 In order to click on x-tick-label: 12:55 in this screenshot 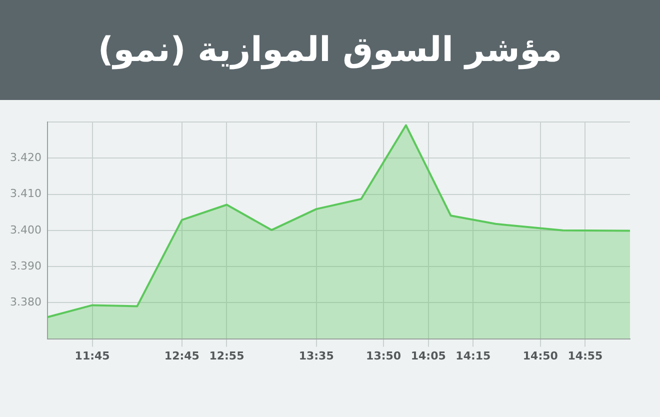, I will do `click(226, 355)`.